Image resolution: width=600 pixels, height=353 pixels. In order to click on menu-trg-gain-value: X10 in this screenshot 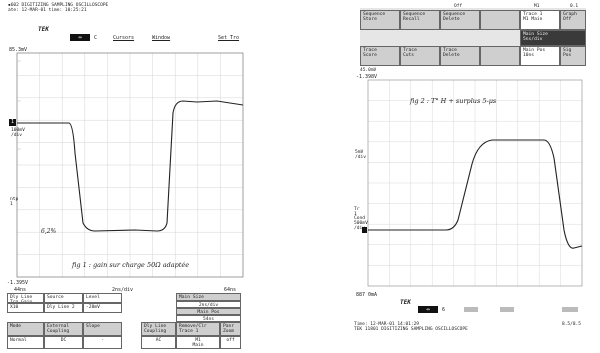, I will do `click(25, 308)`.